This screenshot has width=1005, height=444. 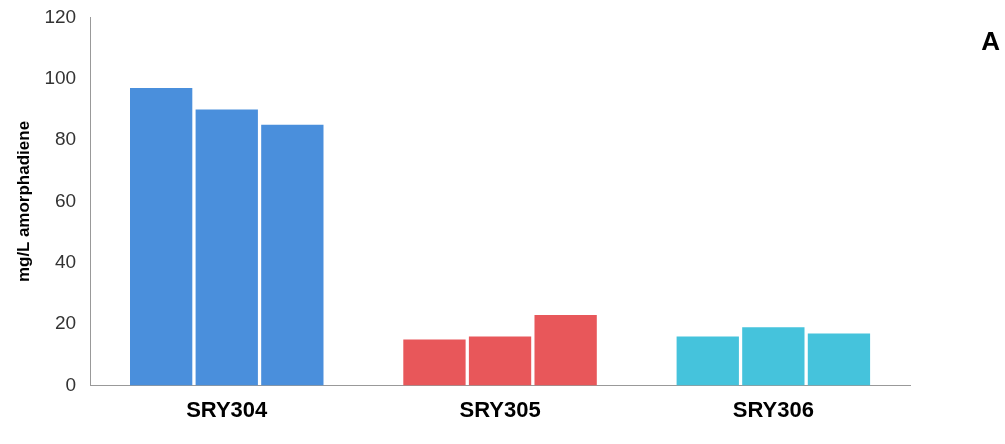 What do you see at coordinates (991, 41) in the screenshot?
I see `text: A` at bounding box center [991, 41].